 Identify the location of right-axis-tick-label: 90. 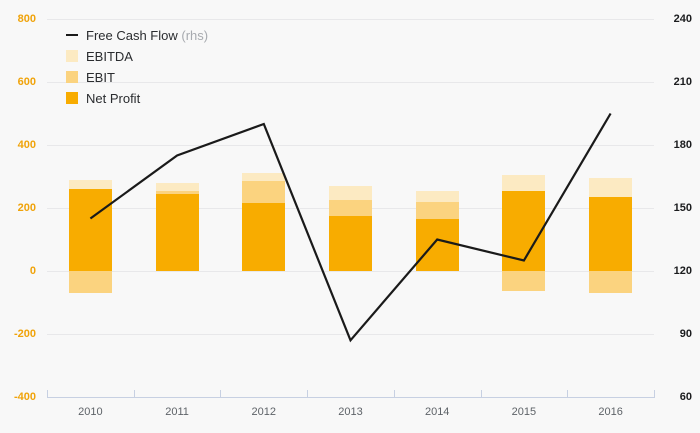
(685, 334).